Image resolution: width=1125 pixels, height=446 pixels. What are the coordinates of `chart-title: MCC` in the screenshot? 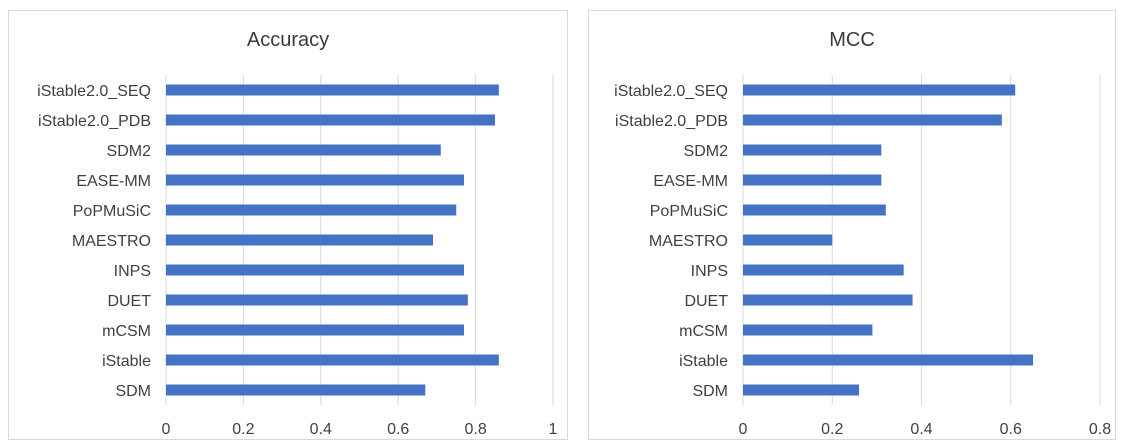 It's located at (852, 40).